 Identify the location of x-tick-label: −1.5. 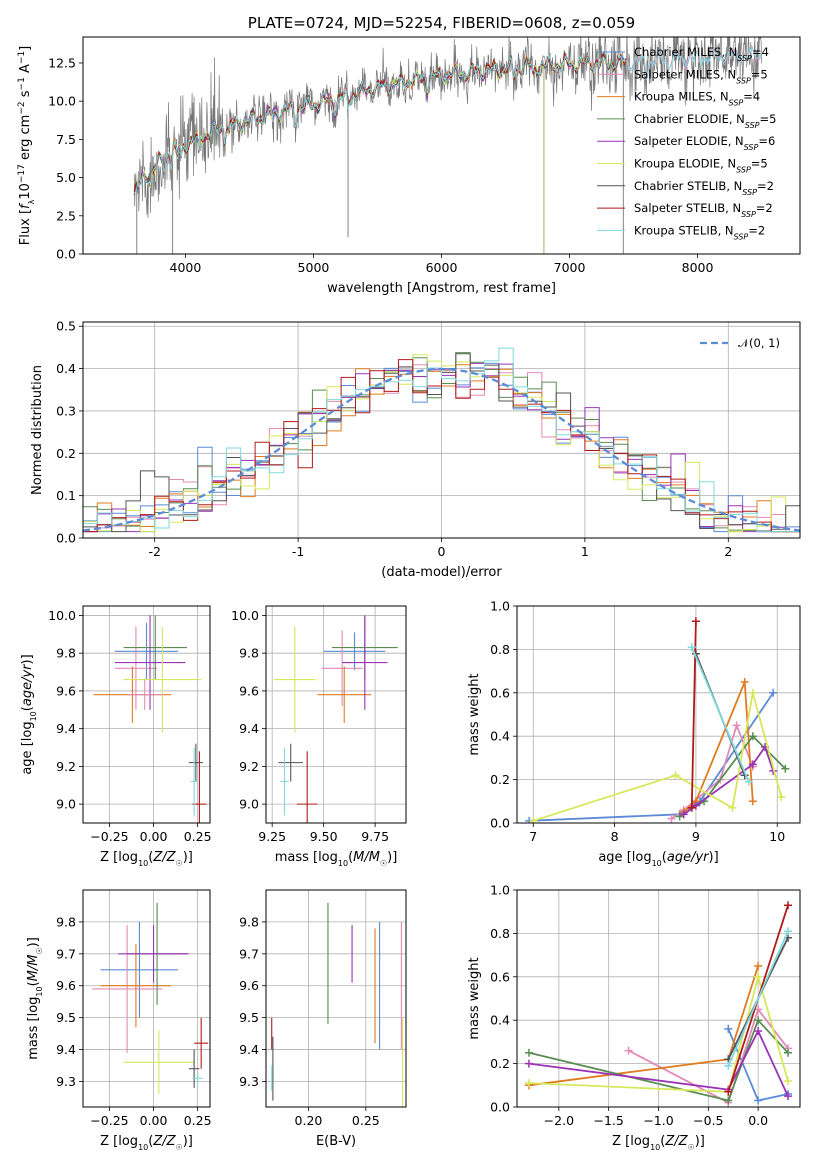
(608, 1120).